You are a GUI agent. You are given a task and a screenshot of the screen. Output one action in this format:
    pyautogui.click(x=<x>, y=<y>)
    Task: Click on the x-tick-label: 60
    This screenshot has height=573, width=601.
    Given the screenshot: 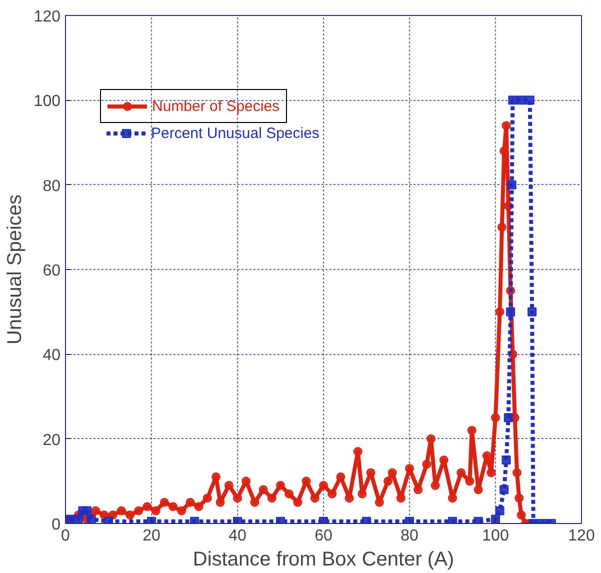 What is the action you would take?
    pyautogui.click(x=323, y=536)
    